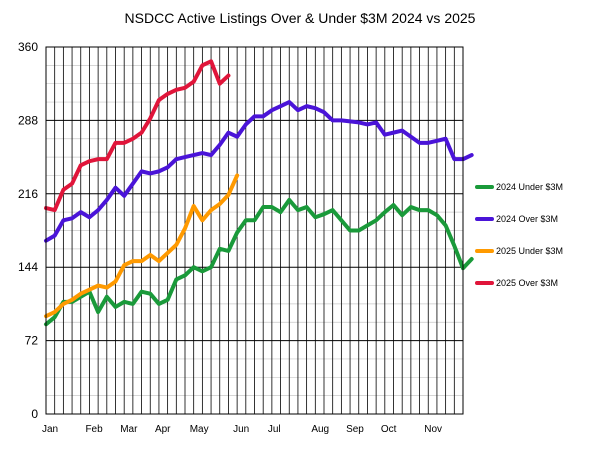  Describe the element at coordinates (199, 429) in the screenshot. I see `x-tick-label: May` at that location.